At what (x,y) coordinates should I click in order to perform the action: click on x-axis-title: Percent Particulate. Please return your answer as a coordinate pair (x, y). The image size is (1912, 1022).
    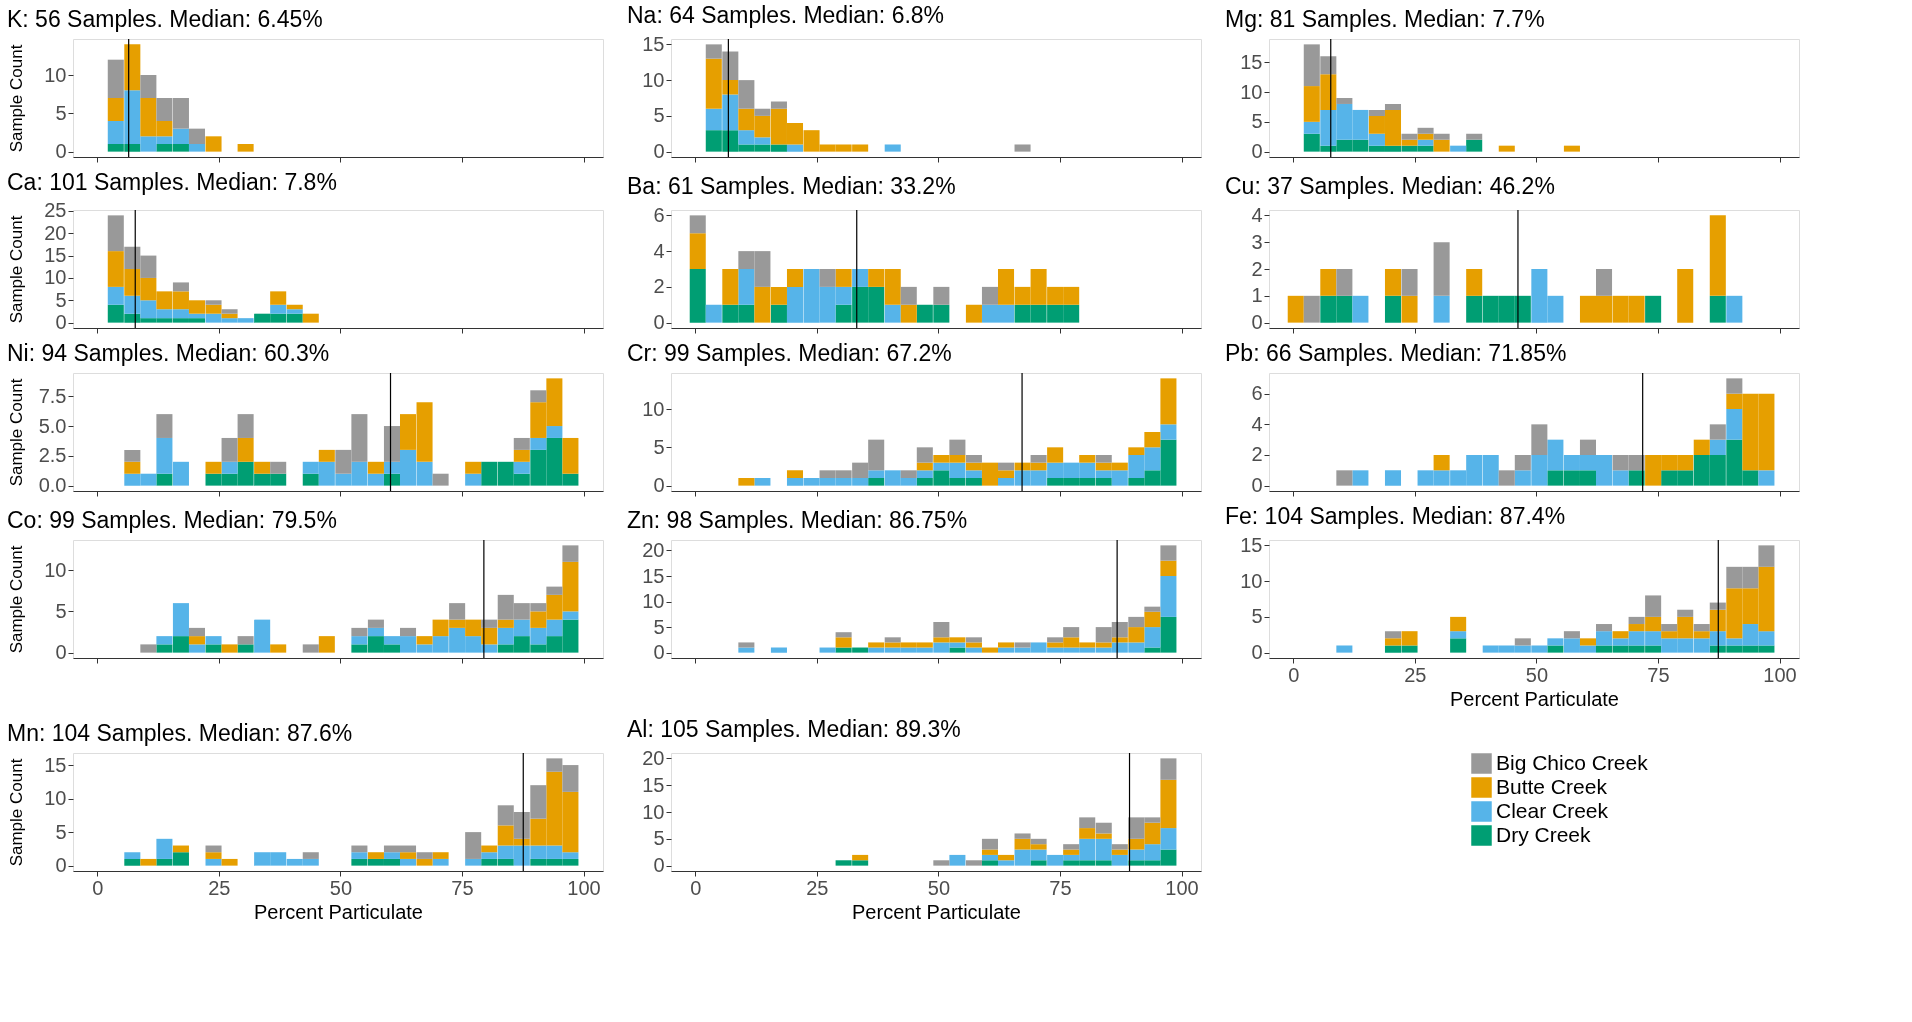
    Looking at the image, I should click on (1534, 698).